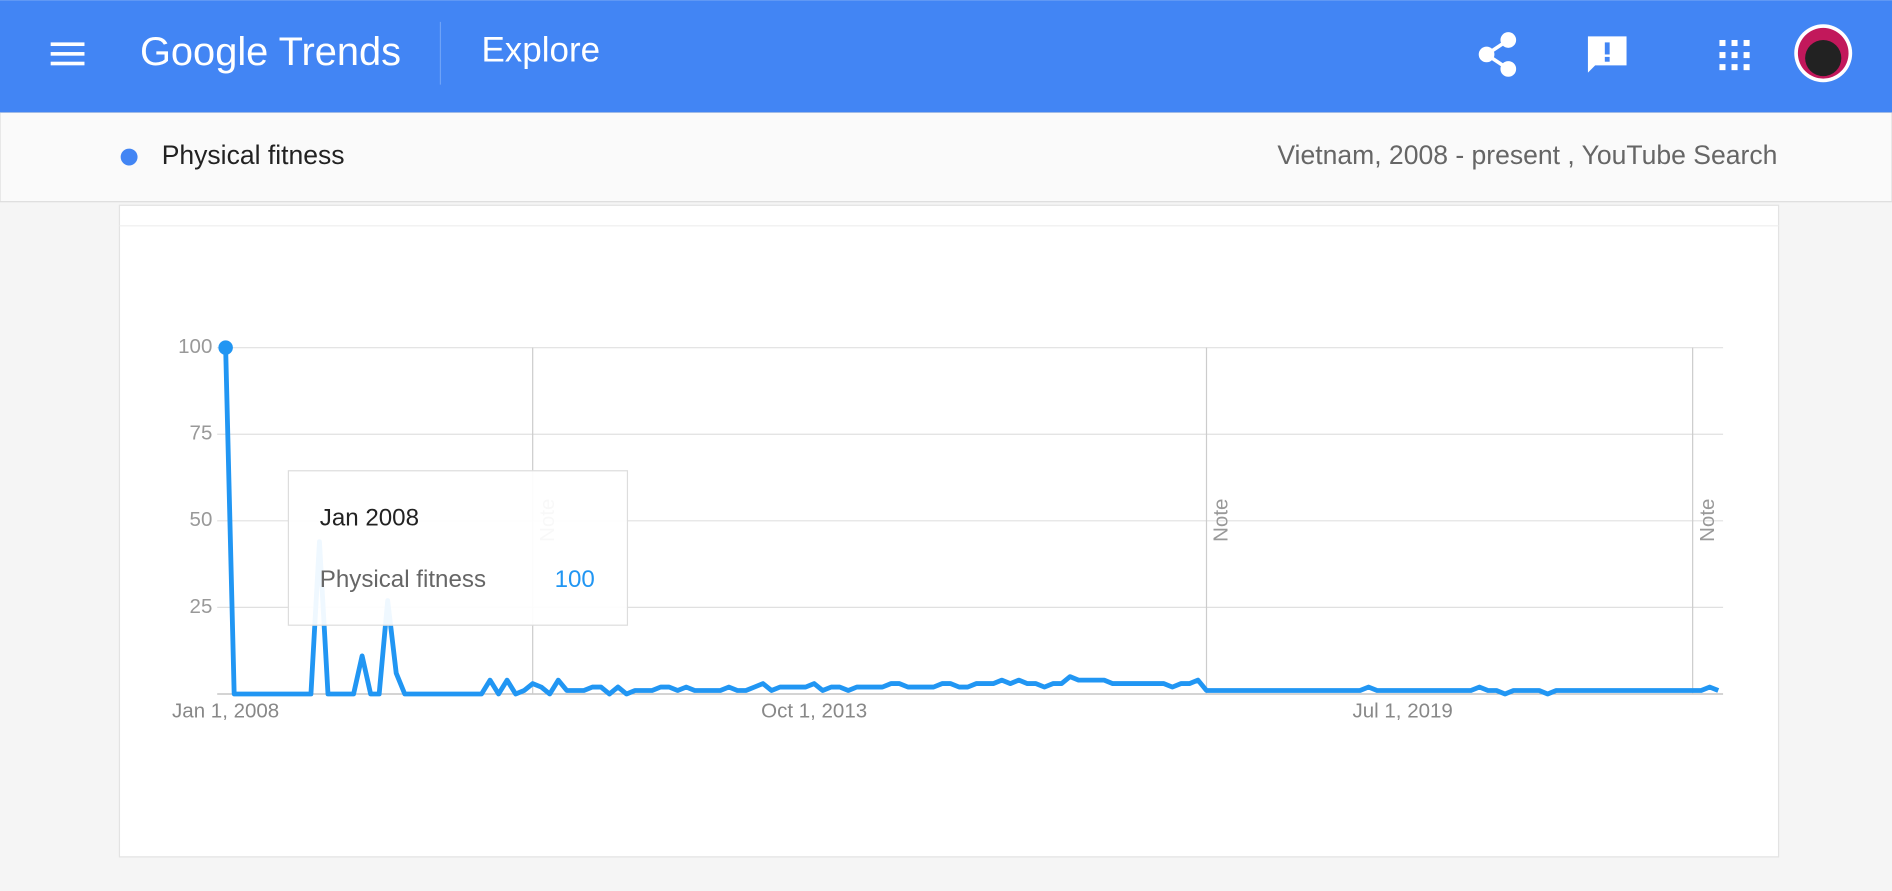 The image size is (1892, 891). I want to click on page-title: Explore, so click(540, 49).